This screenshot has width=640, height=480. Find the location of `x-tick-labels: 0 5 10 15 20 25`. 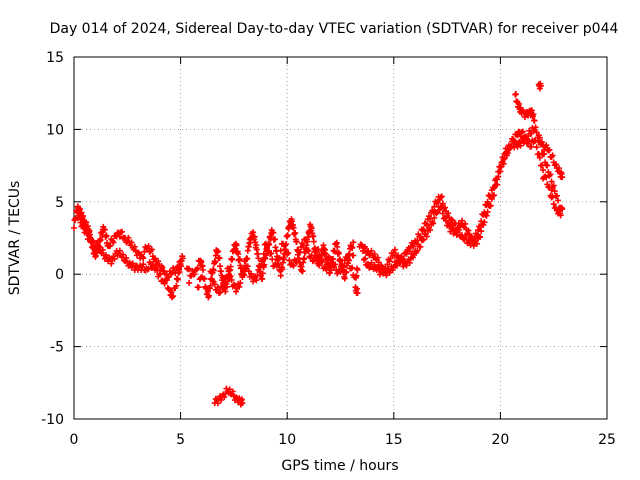

x-tick-labels: 0 5 10 15 20 25 is located at coordinates (343, 440).